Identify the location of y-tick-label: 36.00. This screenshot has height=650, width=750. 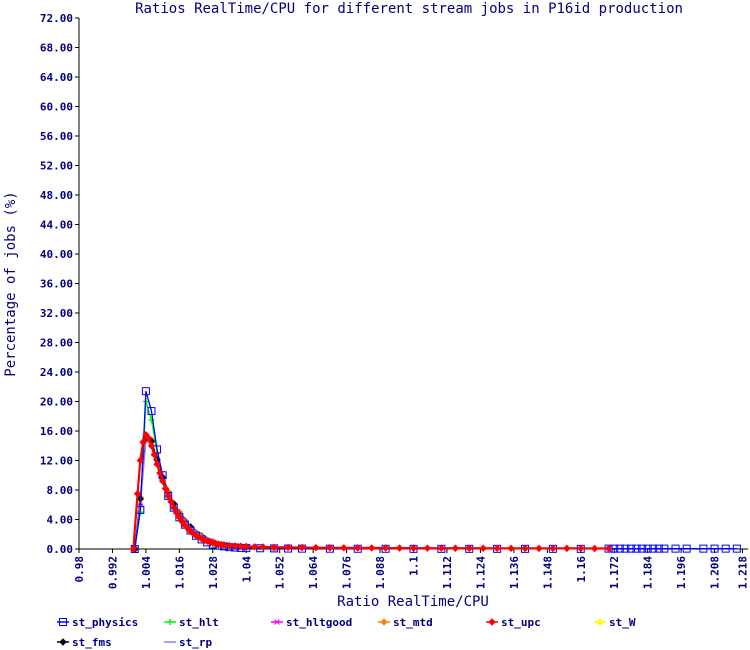
(56, 284).